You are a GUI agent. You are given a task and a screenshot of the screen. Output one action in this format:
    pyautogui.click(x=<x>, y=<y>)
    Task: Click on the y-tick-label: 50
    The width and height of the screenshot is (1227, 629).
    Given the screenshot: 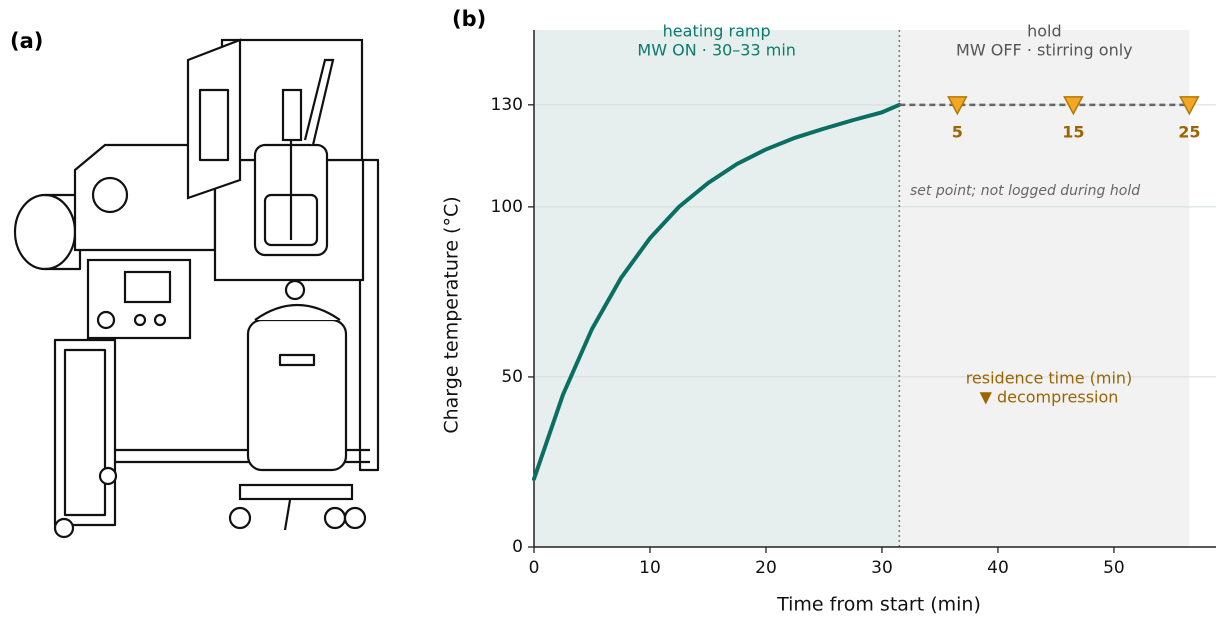 What is the action you would take?
    pyautogui.click(x=512, y=377)
    